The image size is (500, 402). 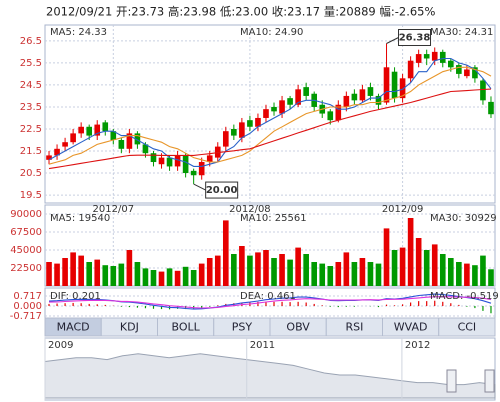 I want to click on tab-label: CCI, so click(x=467, y=327).